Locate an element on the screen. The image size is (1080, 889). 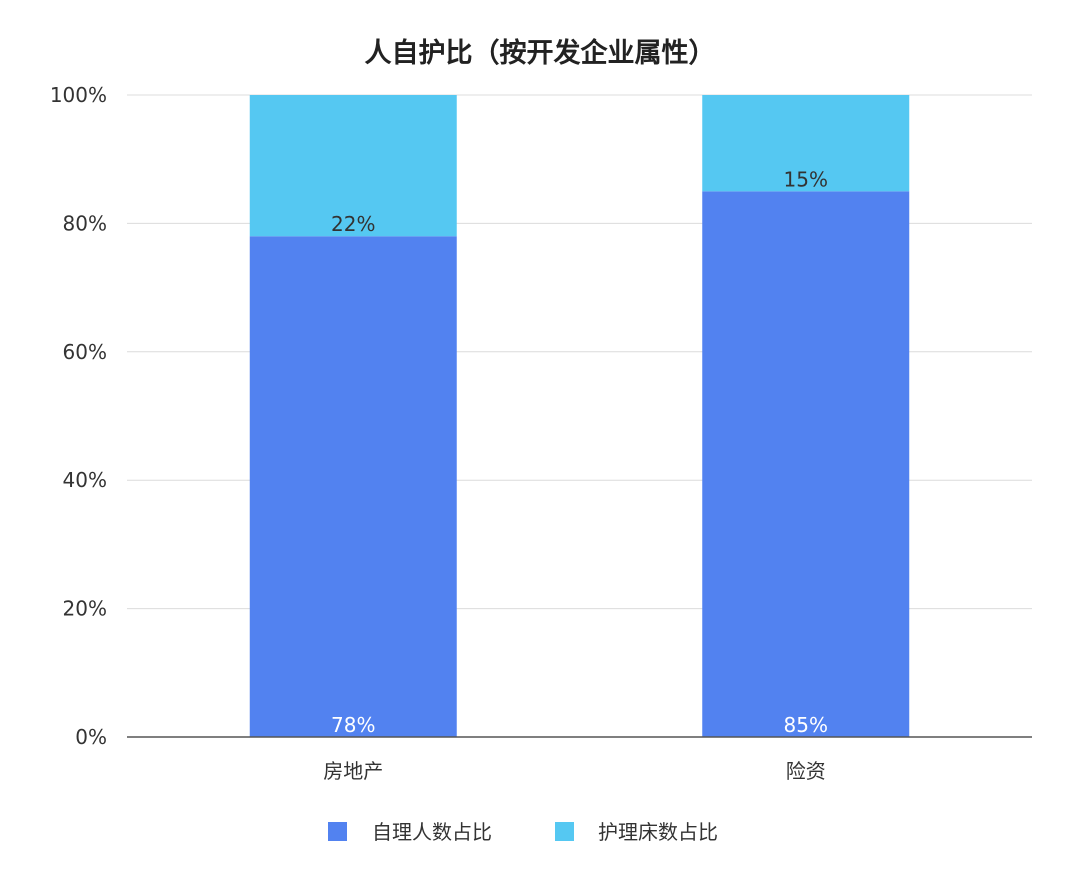
y-axis: 0% 20% 40% 60% 80% 100% is located at coordinates (78, 416).